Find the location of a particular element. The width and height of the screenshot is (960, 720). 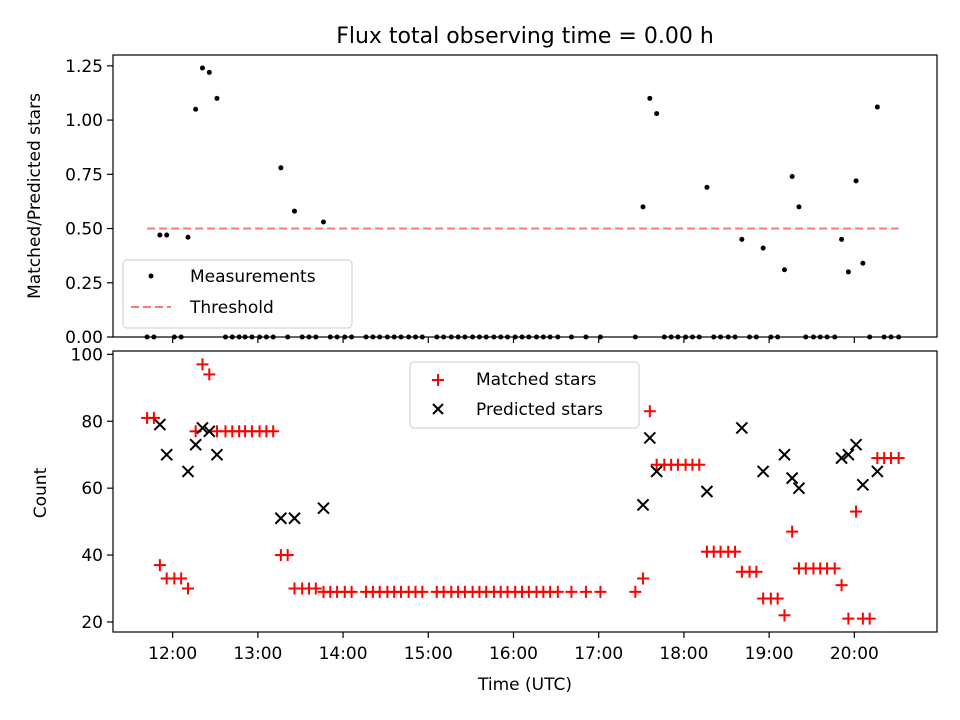

top-chart-title: Flux total observing time = 0.00 h is located at coordinates (525, 36).